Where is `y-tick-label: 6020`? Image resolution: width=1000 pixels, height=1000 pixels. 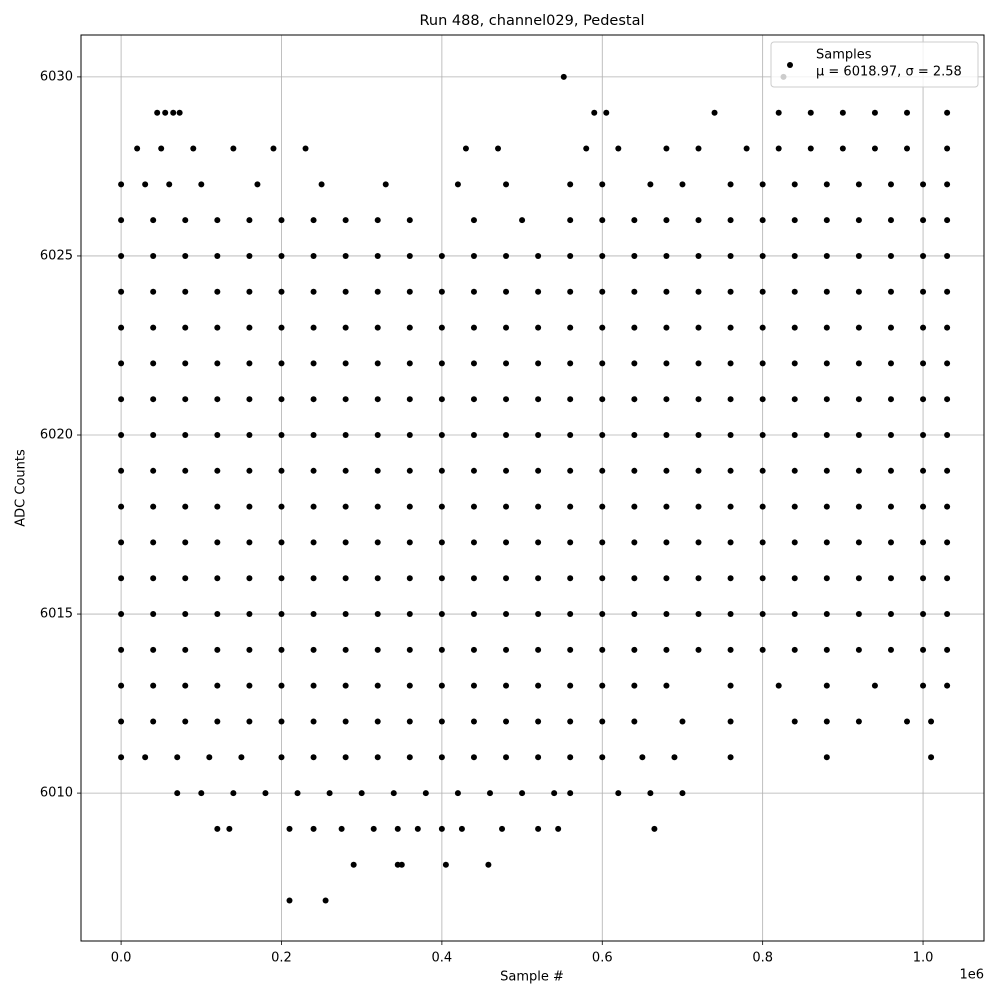
y-tick-label: 6020 is located at coordinates (56, 435).